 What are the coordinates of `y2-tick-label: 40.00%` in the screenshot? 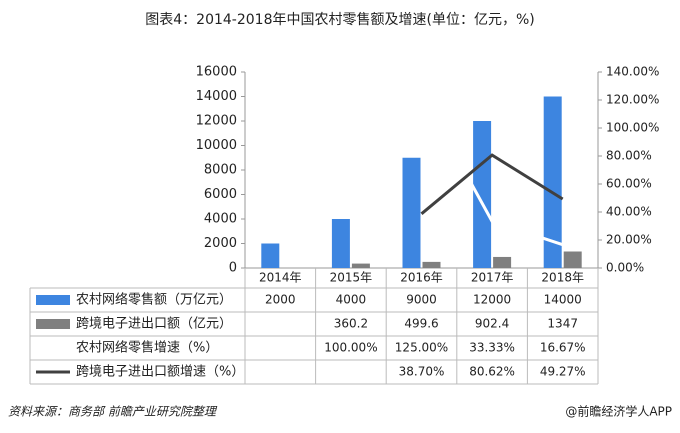 It's located at (629, 212).